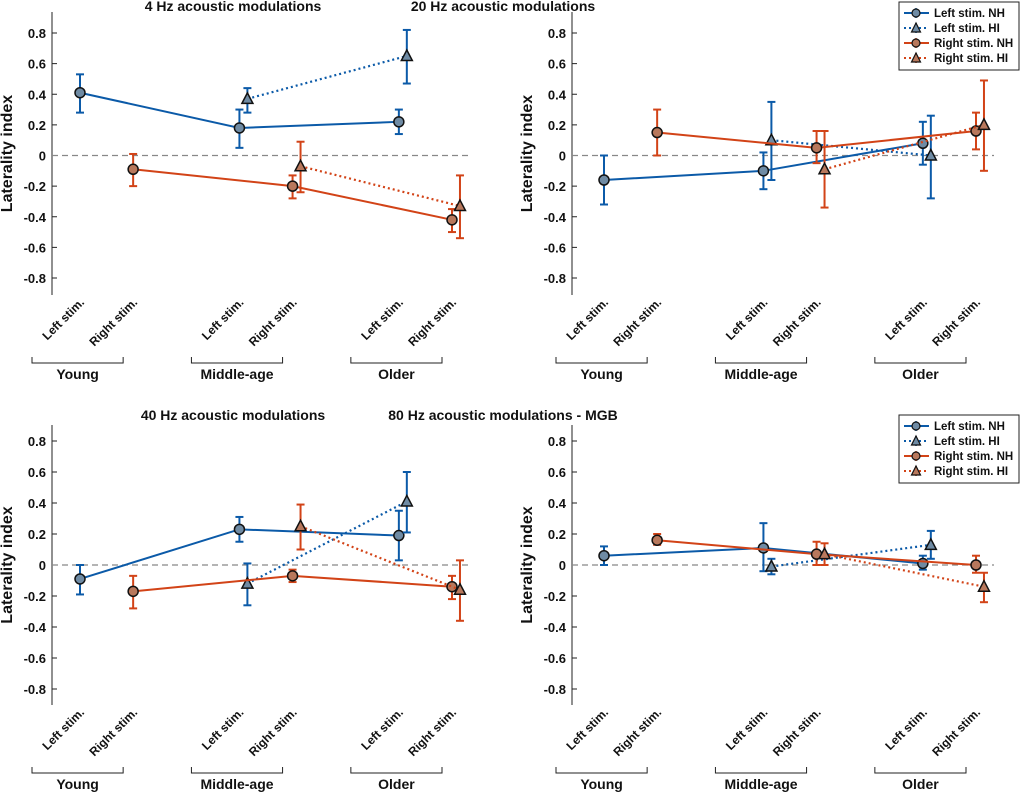 The width and height of the screenshot is (1021, 796). I want to click on series-right-stim-nh, so click(816, 136).